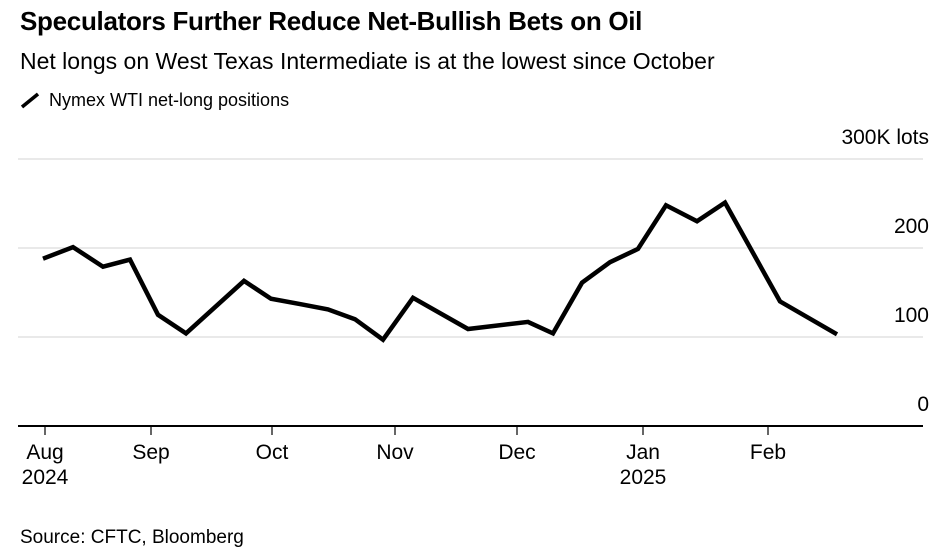  What do you see at coordinates (517, 452) in the screenshot?
I see `x-axis-tick-label: Dec` at bounding box center [517, 452].